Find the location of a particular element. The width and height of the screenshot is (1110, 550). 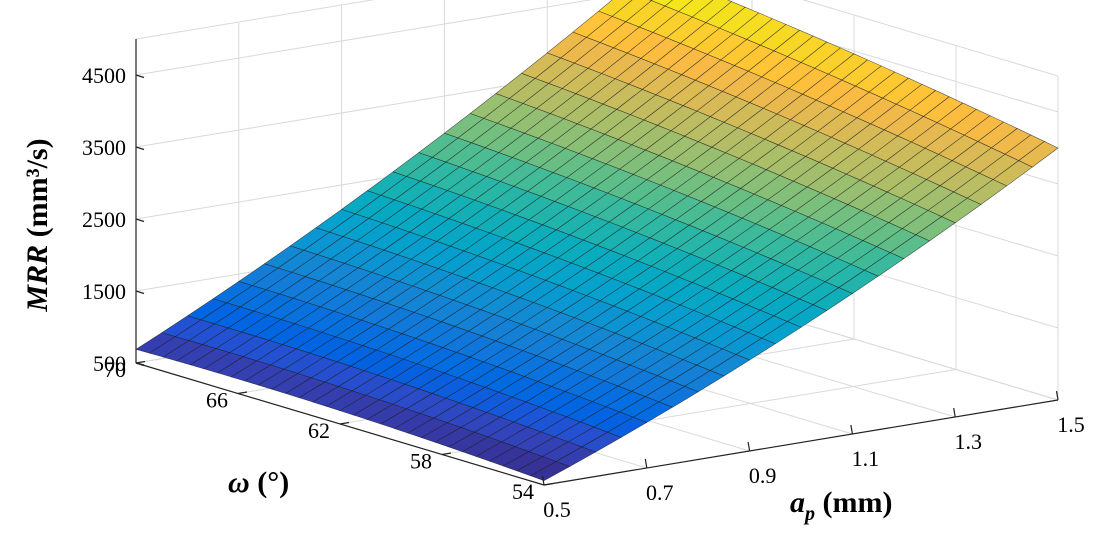

back-wall-grid-line is located at coordinates (364, 38).